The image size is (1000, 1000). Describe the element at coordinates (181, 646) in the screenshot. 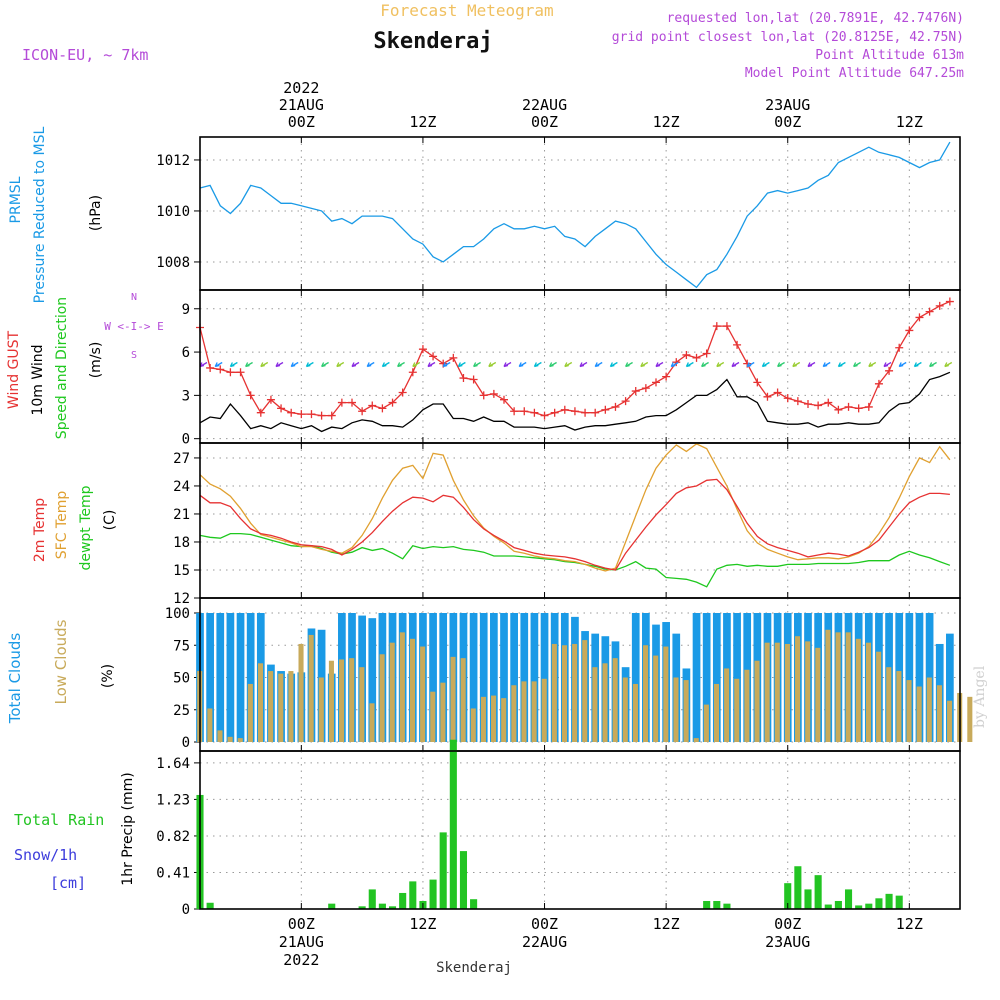

I see `clouds-ytick-label: 75` at that location.